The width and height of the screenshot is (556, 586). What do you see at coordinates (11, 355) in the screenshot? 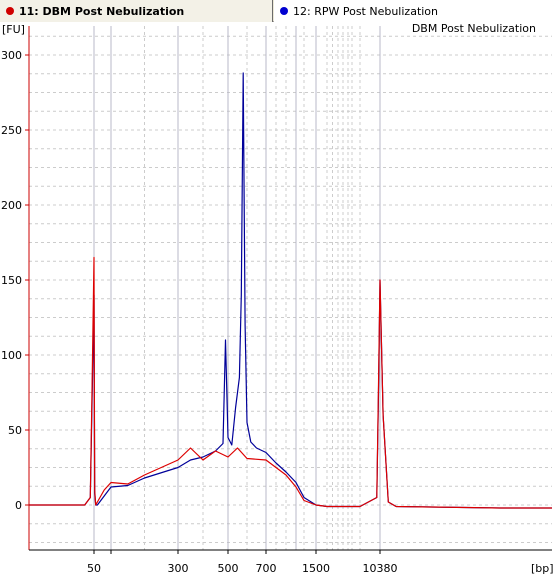
I see `y-tick-label: 100` at bounding box center [11, 355].